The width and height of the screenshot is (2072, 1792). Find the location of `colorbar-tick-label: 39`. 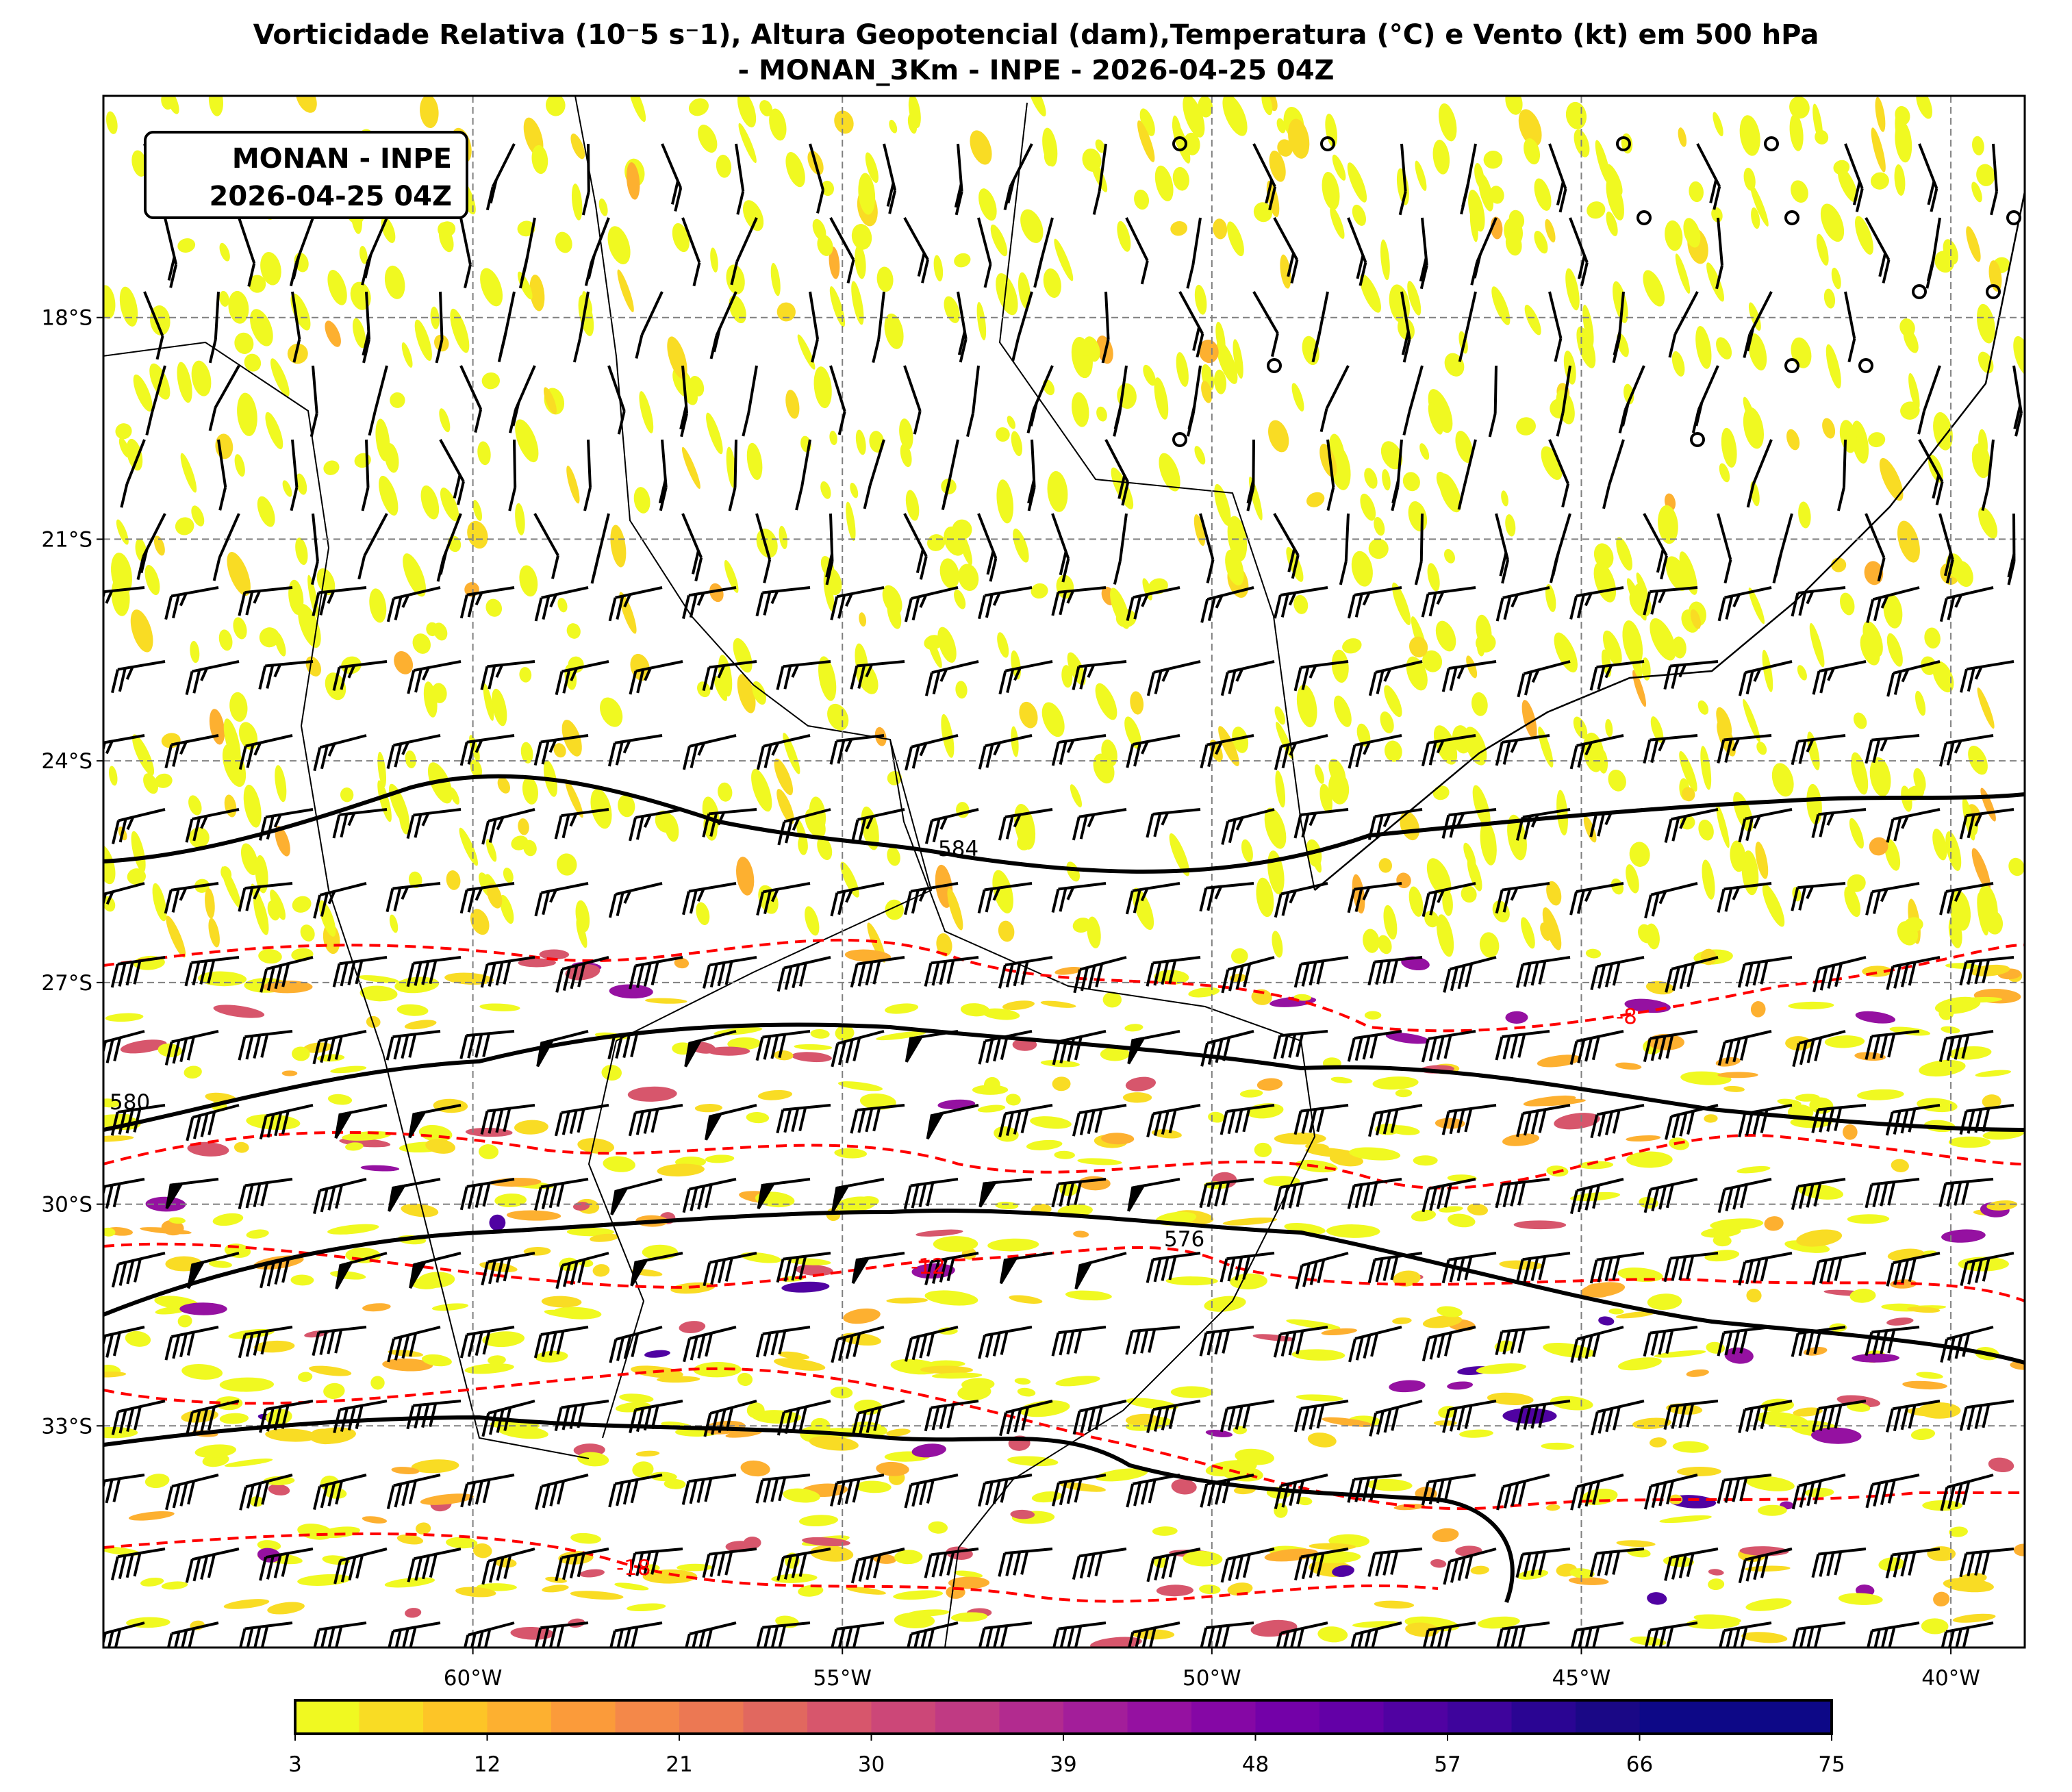

colorbar-tick-label: 39 is located at coordinates (1063, 1764).